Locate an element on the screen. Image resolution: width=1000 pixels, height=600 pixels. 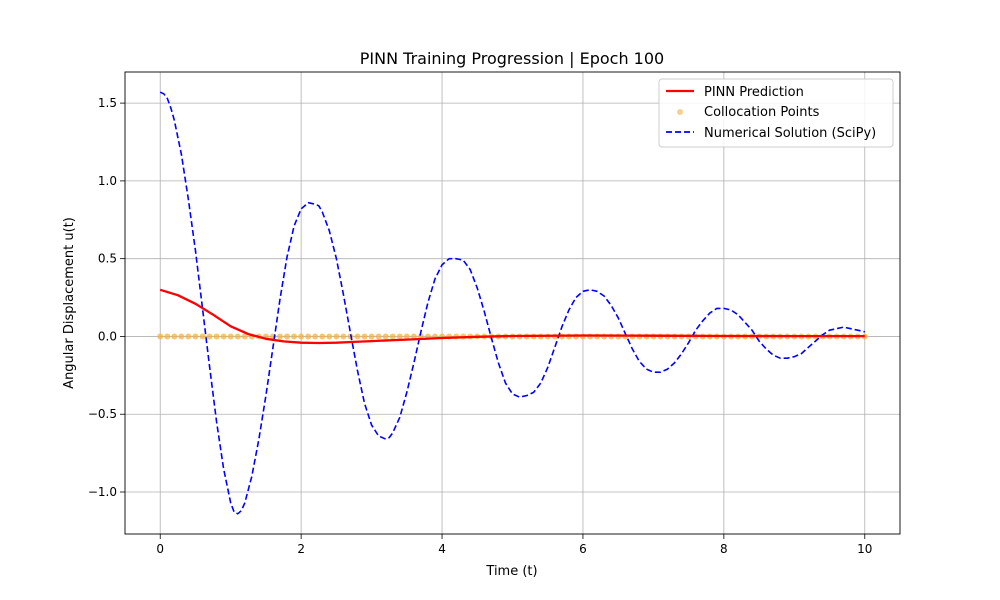
legend-box is located at coordinates (776, 113).